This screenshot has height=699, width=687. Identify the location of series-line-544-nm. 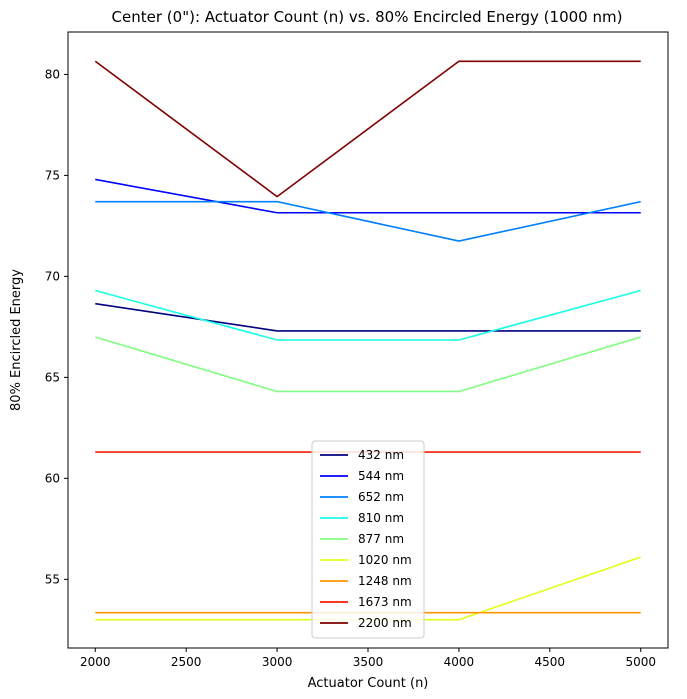
(368, 196).